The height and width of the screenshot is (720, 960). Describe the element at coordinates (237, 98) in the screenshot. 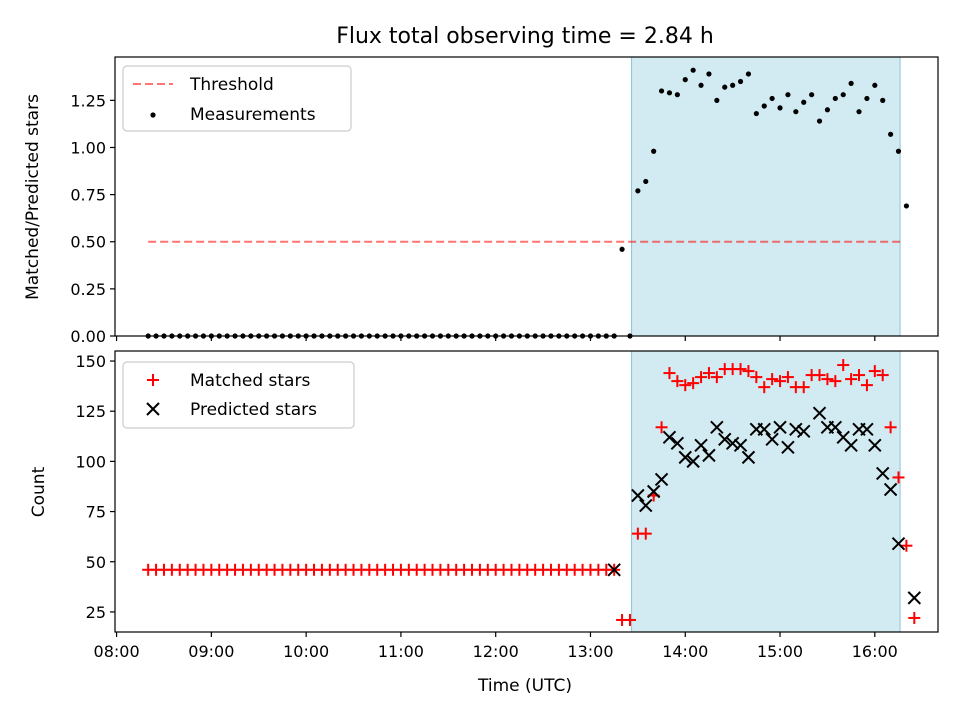

I see `top-legend-box` at that location.